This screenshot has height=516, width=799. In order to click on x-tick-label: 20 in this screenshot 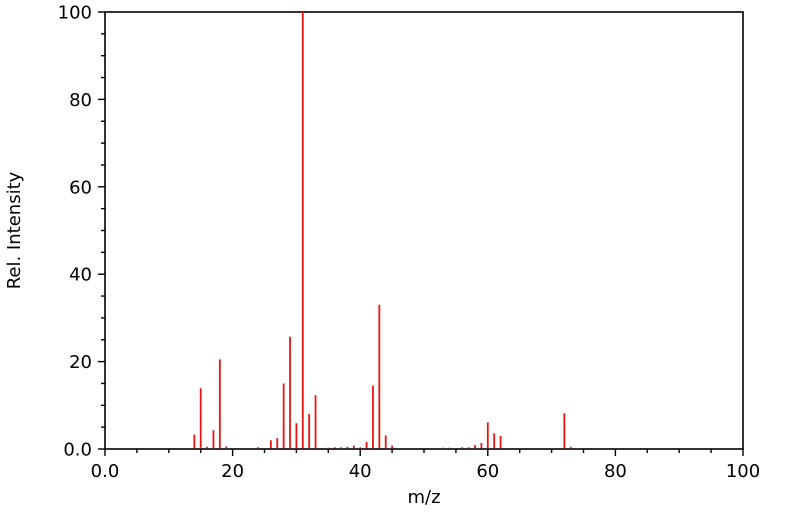, I will do `click(232, 471)`.